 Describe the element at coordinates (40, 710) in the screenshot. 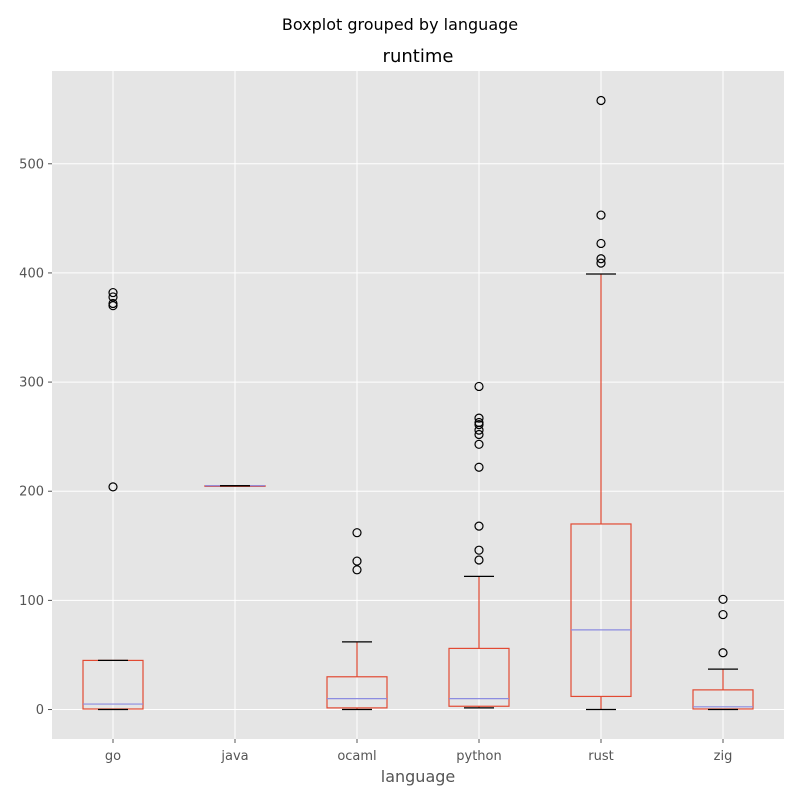

I see `y-tick-label: 0` at that location.